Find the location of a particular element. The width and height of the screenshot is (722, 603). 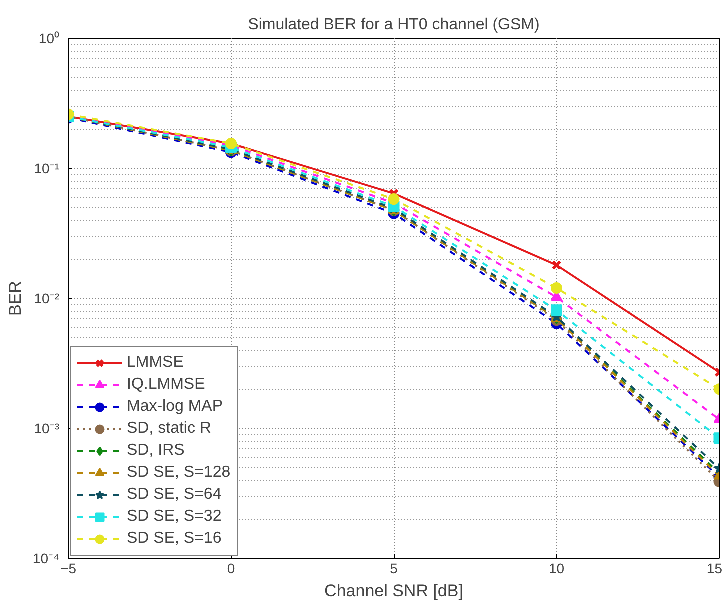

legend-label: SD SE, S=128 is located at coordinates (179, 473).